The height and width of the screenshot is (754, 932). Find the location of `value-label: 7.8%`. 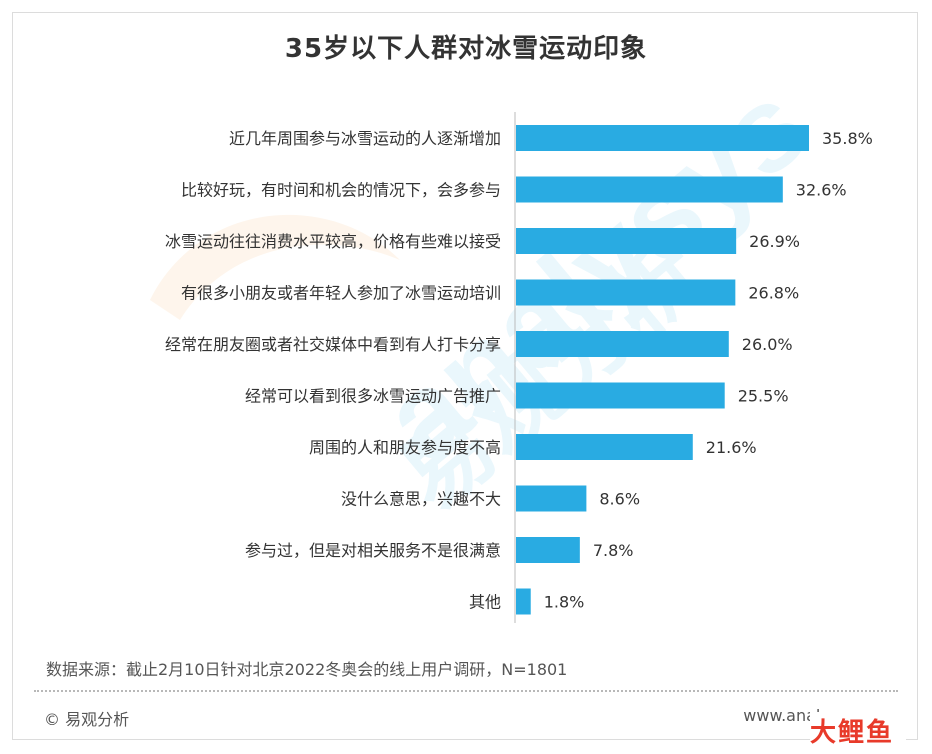

value-label: 7.8% is located at coordinates (613, 550).